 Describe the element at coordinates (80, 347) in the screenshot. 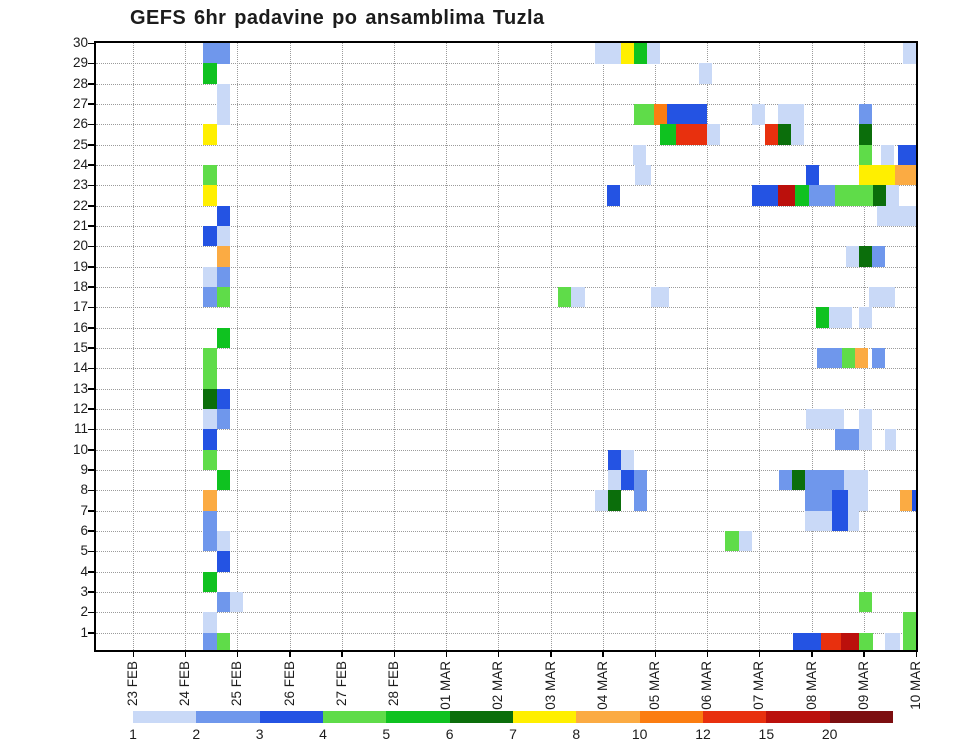

I see `y-axis-label: 15` at that location.